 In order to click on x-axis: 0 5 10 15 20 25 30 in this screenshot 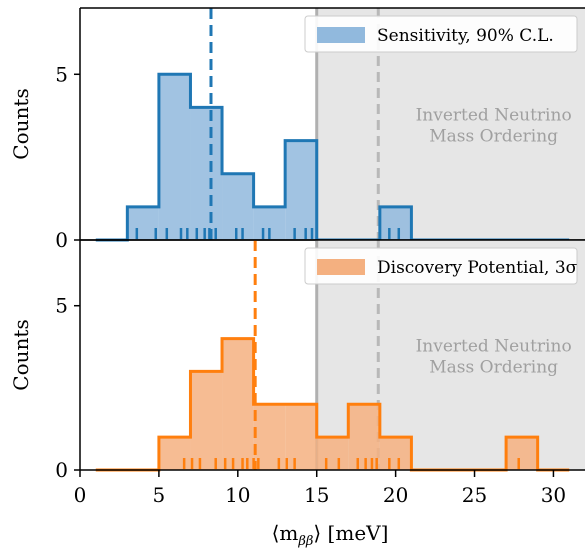, I will do `click(320, 488)`.